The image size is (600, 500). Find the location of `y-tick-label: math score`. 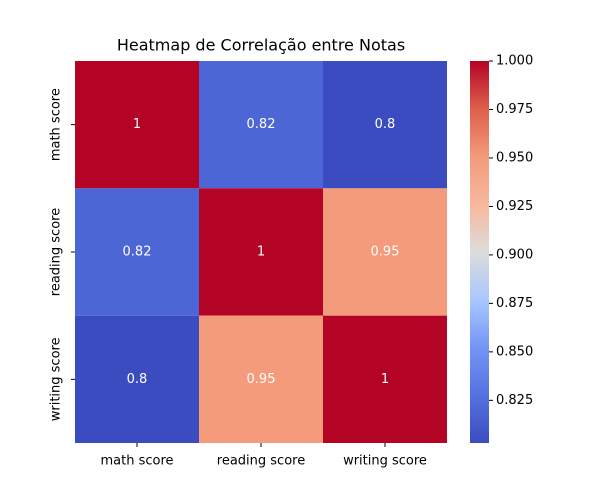

y-tick-label: math score is located at coordinates (56, 124).